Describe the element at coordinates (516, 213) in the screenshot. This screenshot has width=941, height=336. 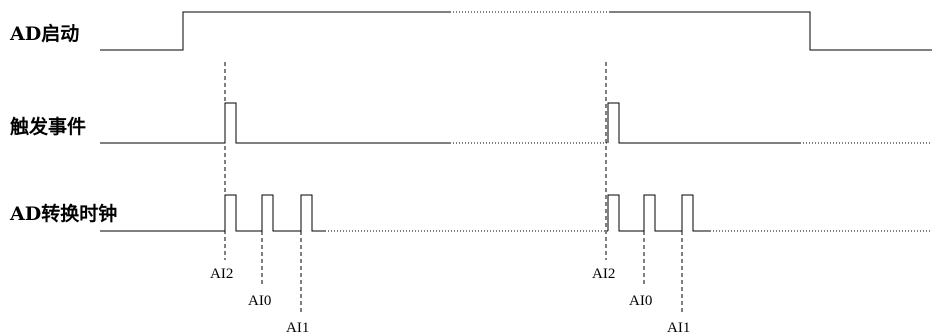
I see `ad-conv-clock-waveform` at that location.